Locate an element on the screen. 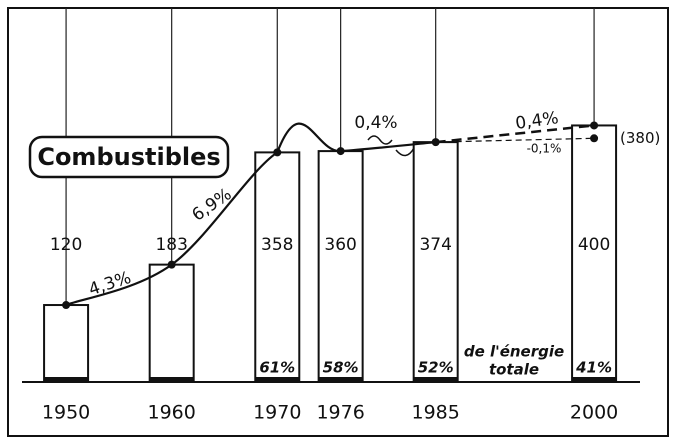 The height and width of the screenshot is (444, 675). note: totale is located at coordinates (514, 370).